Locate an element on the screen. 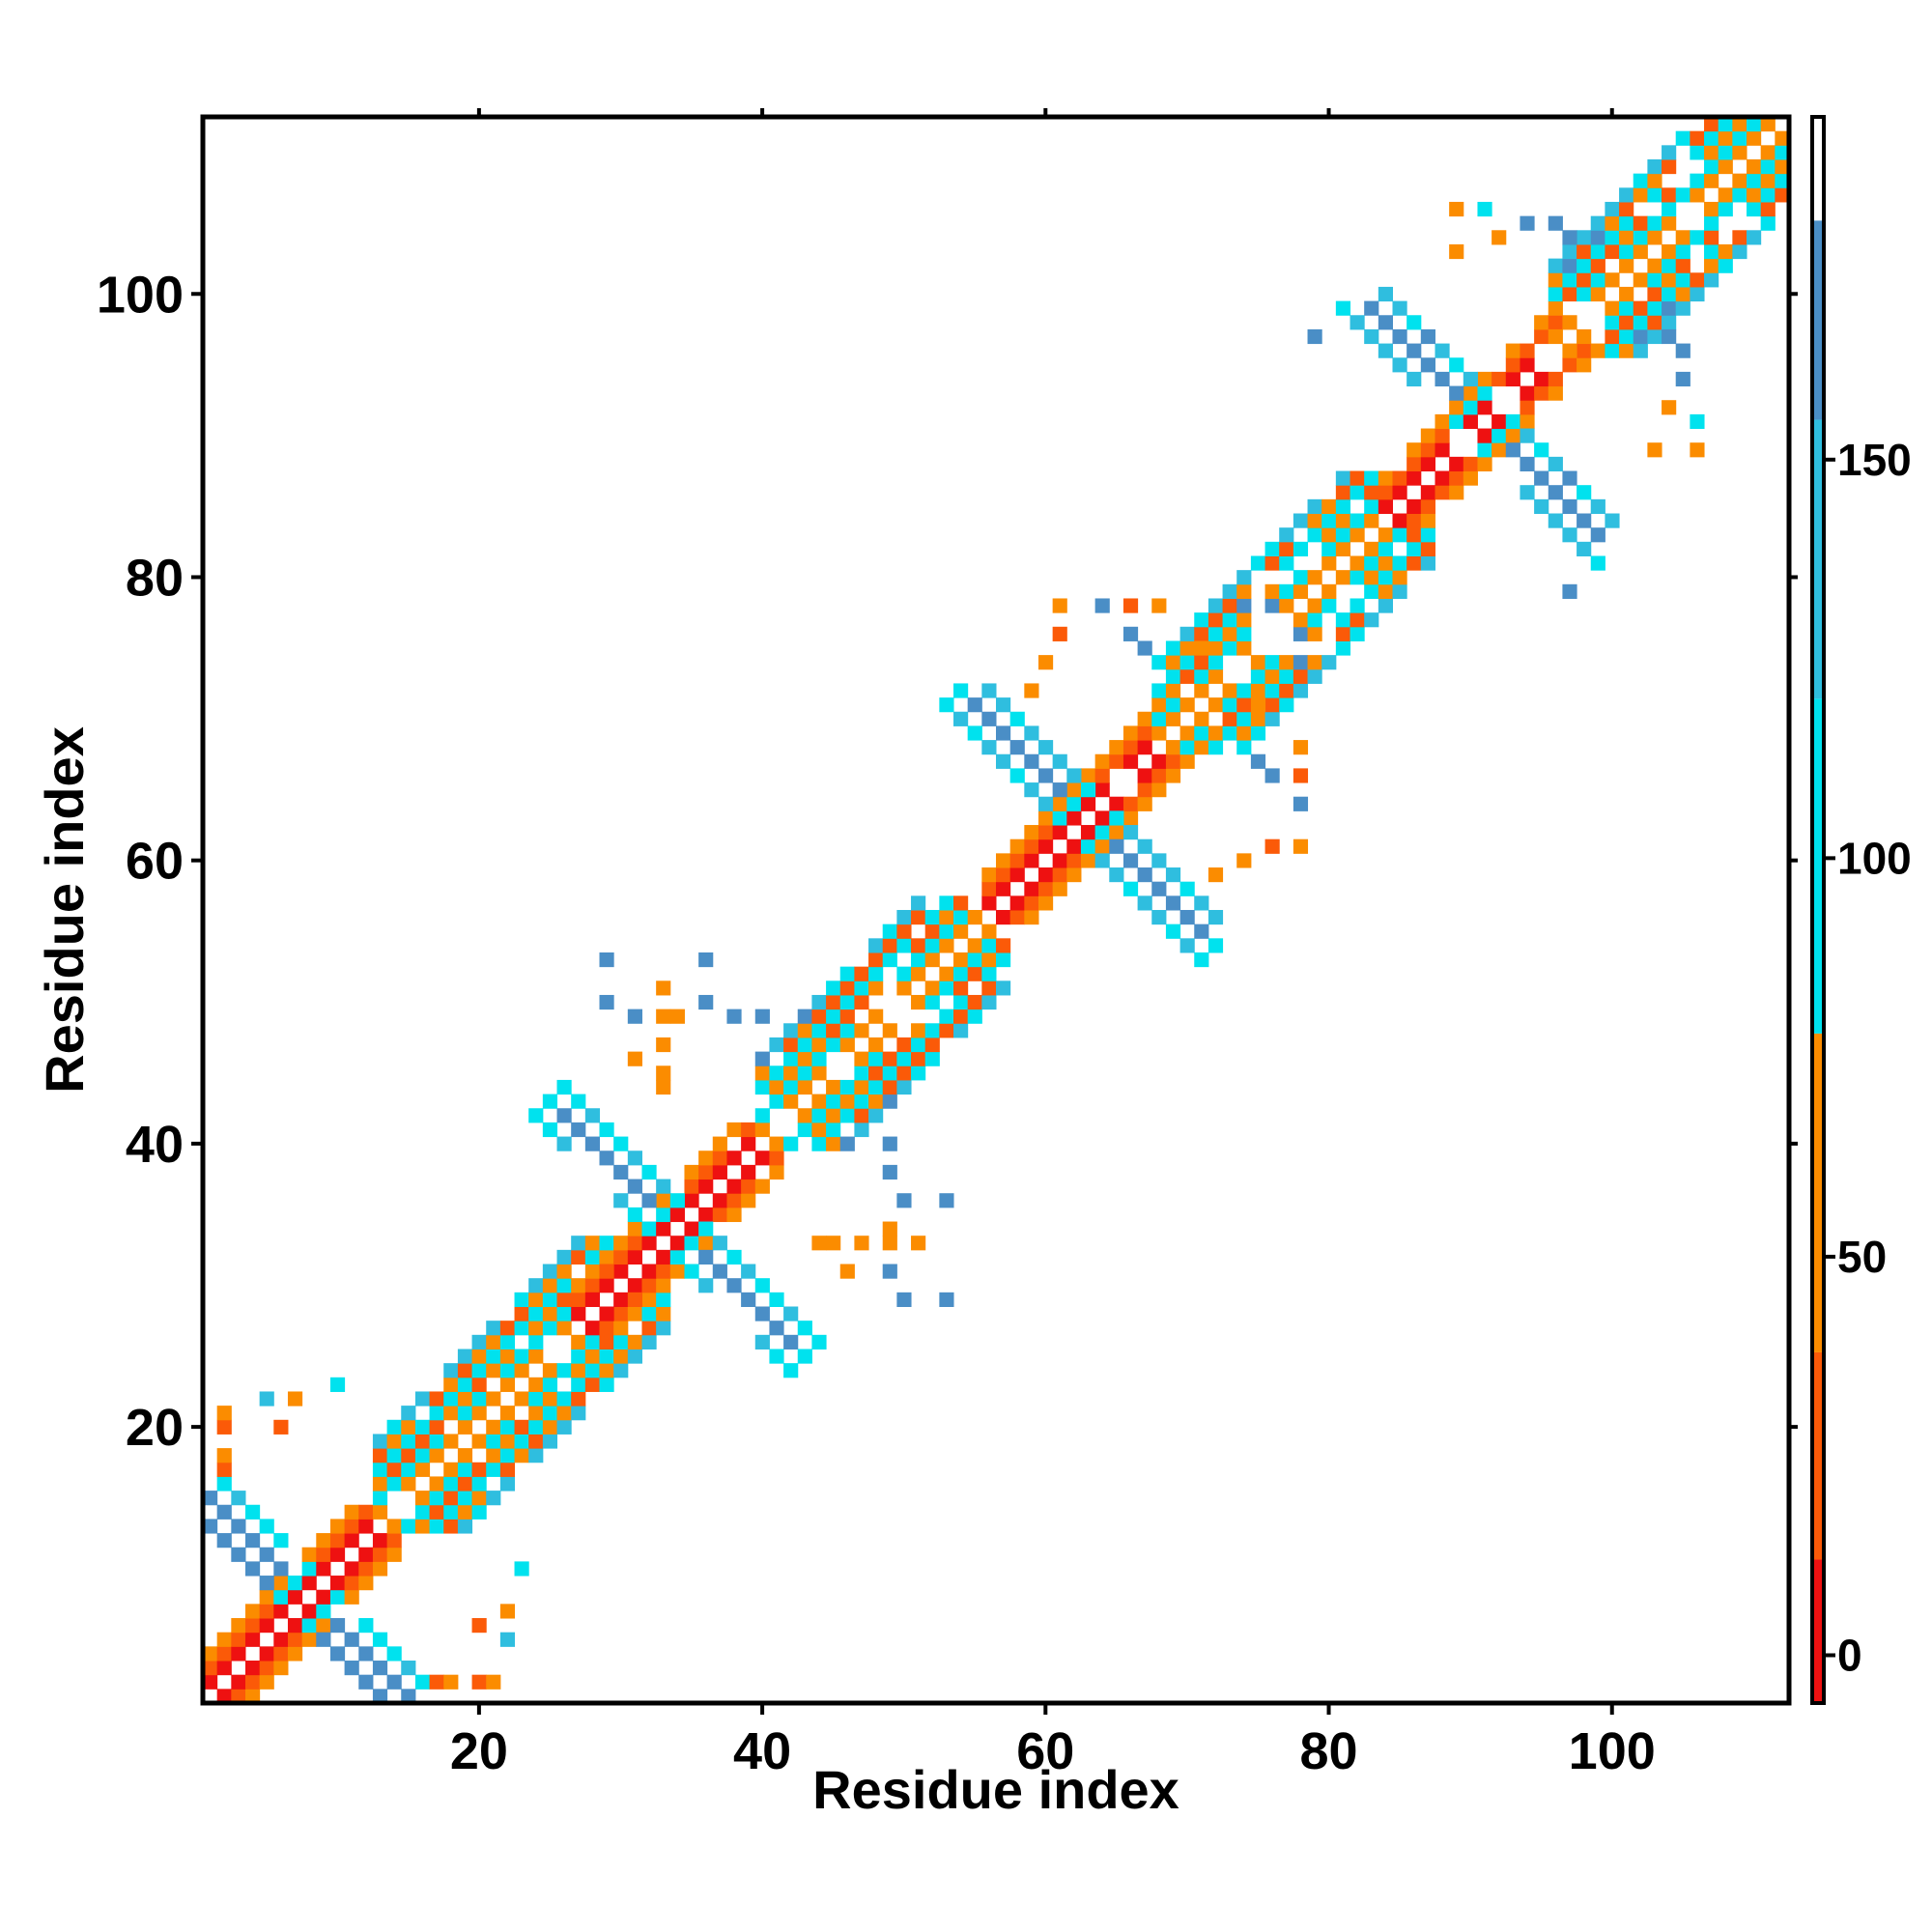  colorbar-frame is located at coordinates (1818, 910).